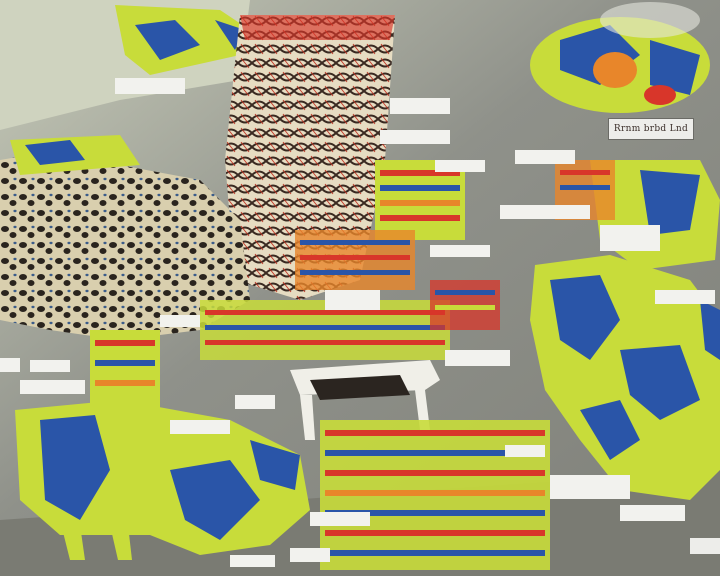  What do you see at coordinates (125, 245) in the screenshot?
I see `leopard-cluster` at bounding box center [125, 245].